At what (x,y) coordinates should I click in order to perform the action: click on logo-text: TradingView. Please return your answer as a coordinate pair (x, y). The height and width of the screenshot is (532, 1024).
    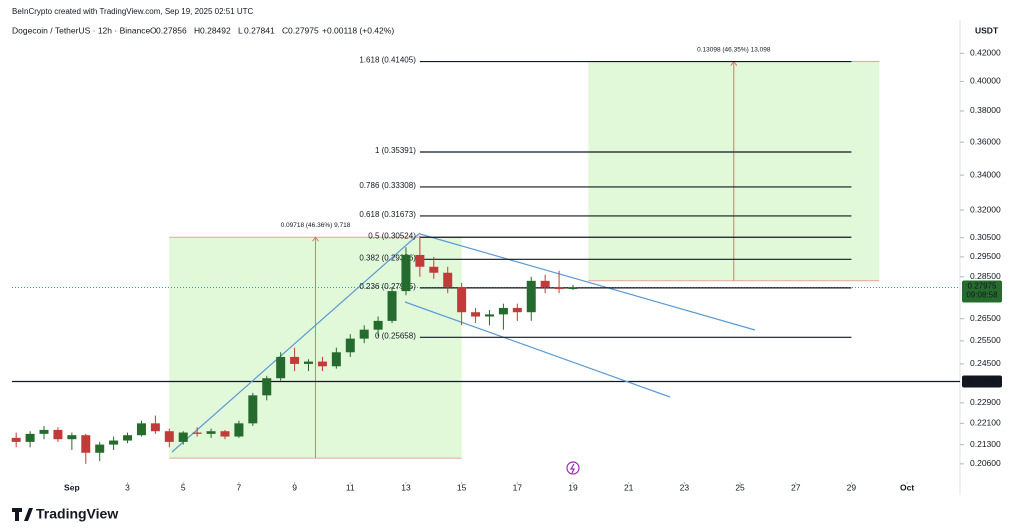
    Looking at the image, I should click on (77, 514).